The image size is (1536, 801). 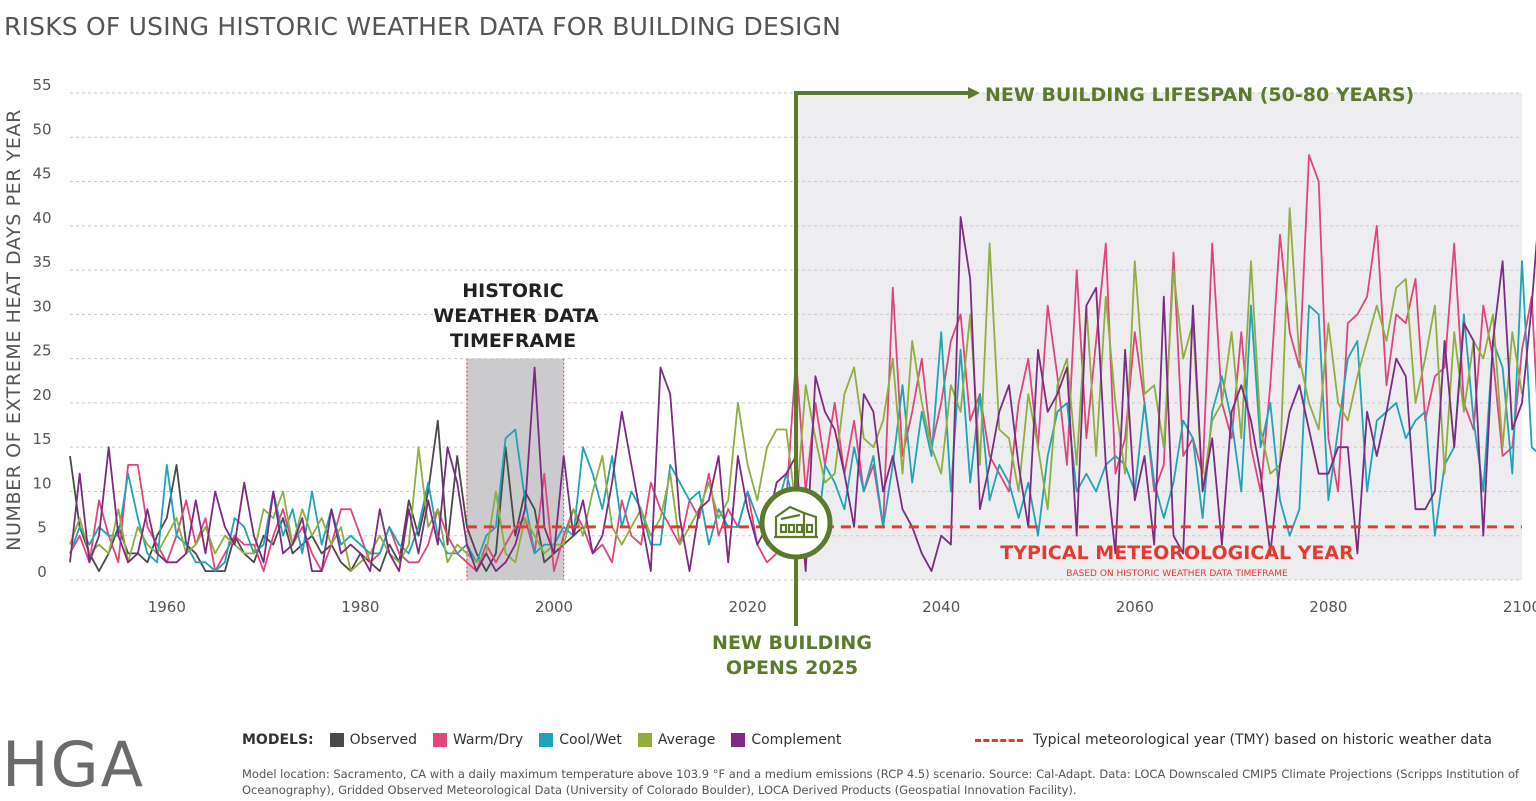 I want to click on hga-logo: HGA, so click(x=74, y=764).